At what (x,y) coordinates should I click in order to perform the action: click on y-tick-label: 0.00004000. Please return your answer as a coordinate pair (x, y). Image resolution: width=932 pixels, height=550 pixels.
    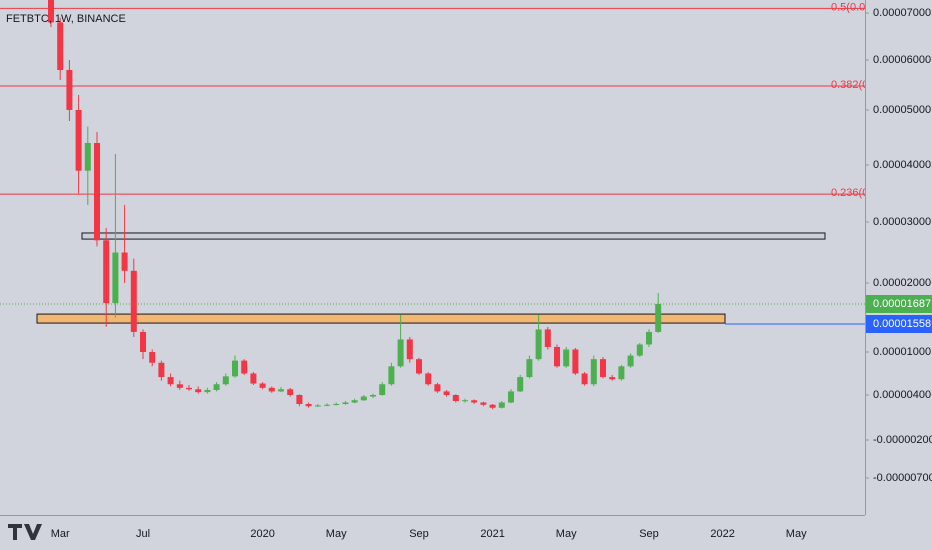
    Looking at the image, I should click on (902, 165).